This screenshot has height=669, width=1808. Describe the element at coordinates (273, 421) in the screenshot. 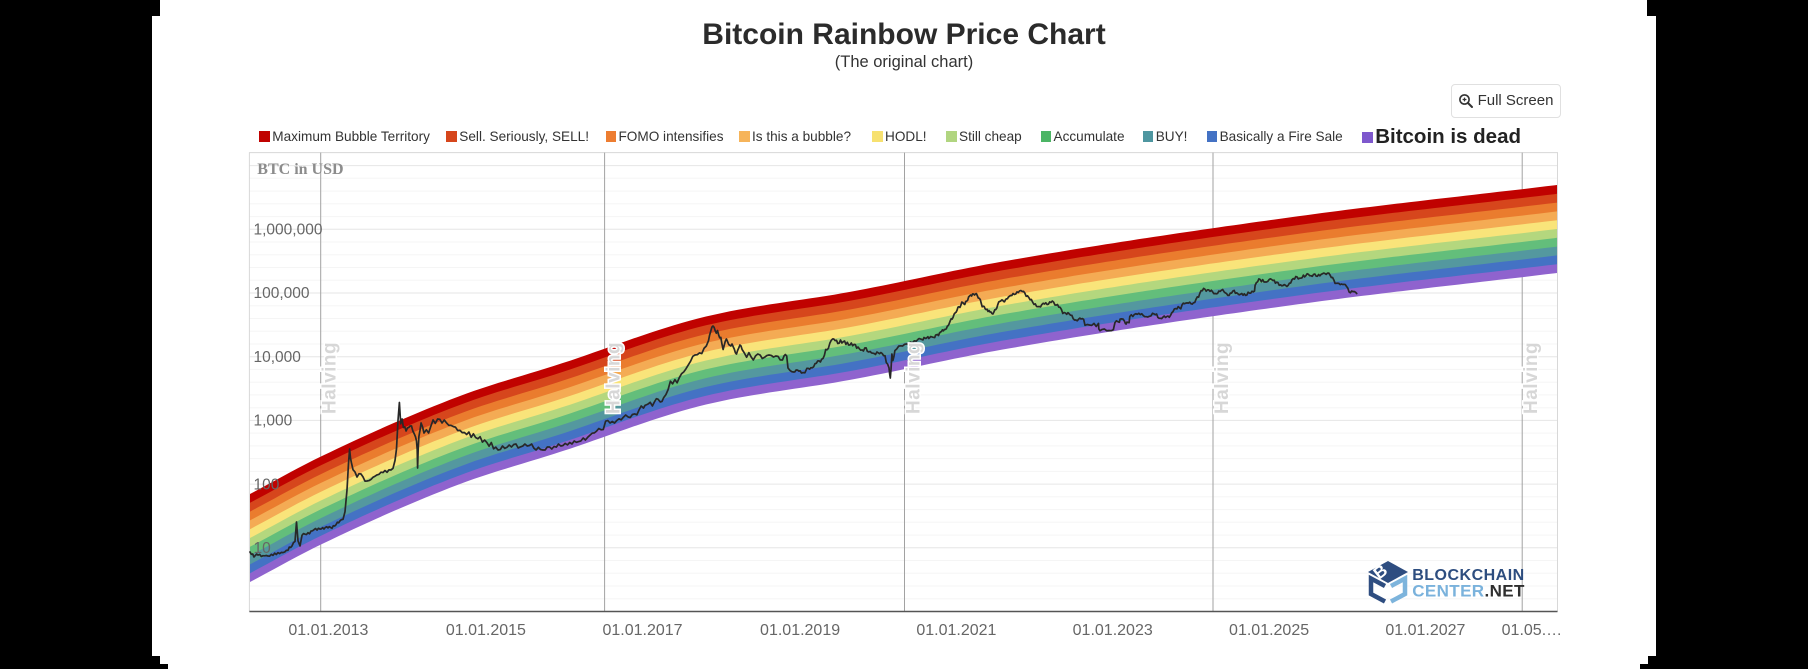

I see `svg-text: 1,000` at that location.